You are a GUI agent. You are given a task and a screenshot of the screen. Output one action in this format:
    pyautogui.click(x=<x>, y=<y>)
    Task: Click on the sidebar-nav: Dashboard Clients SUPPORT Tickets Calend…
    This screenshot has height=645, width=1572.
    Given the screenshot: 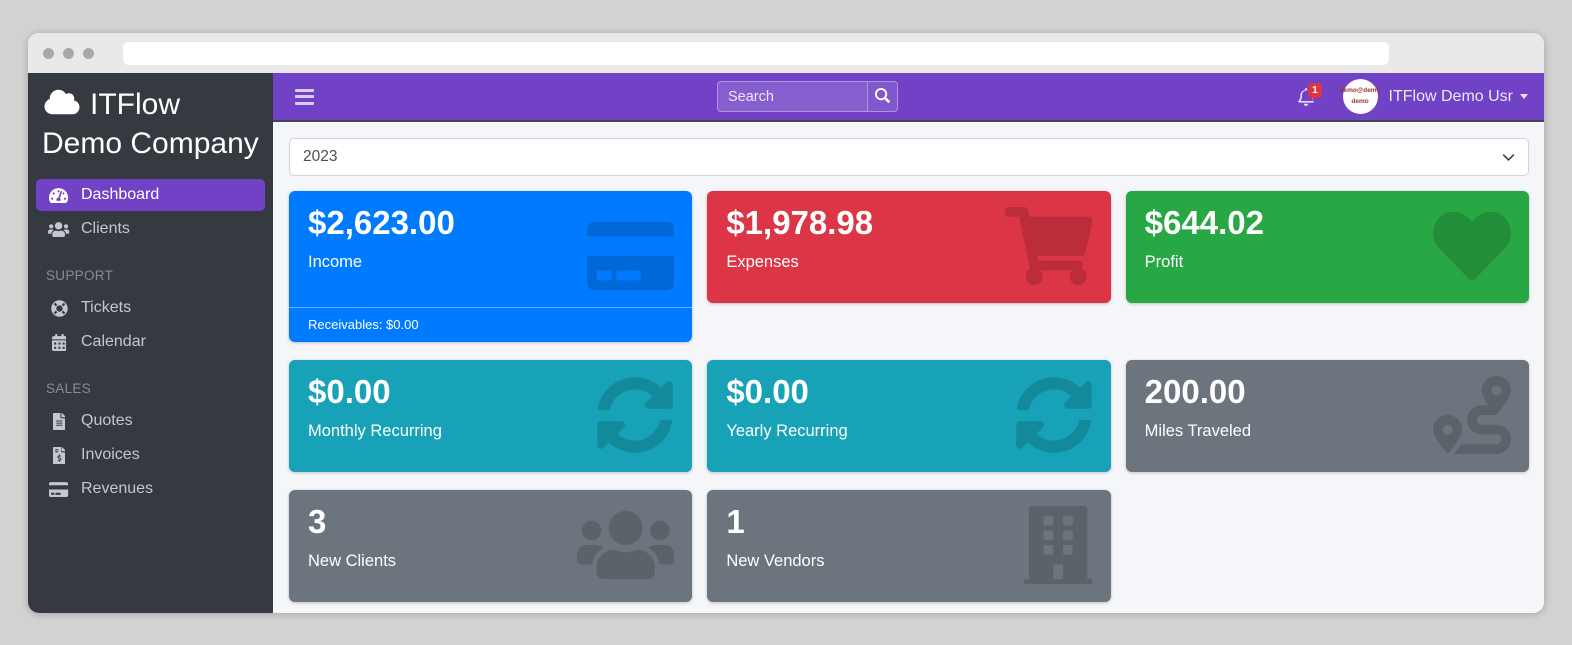 What is the action you would take?
    pyautogui.click(x=150, y=342)
    